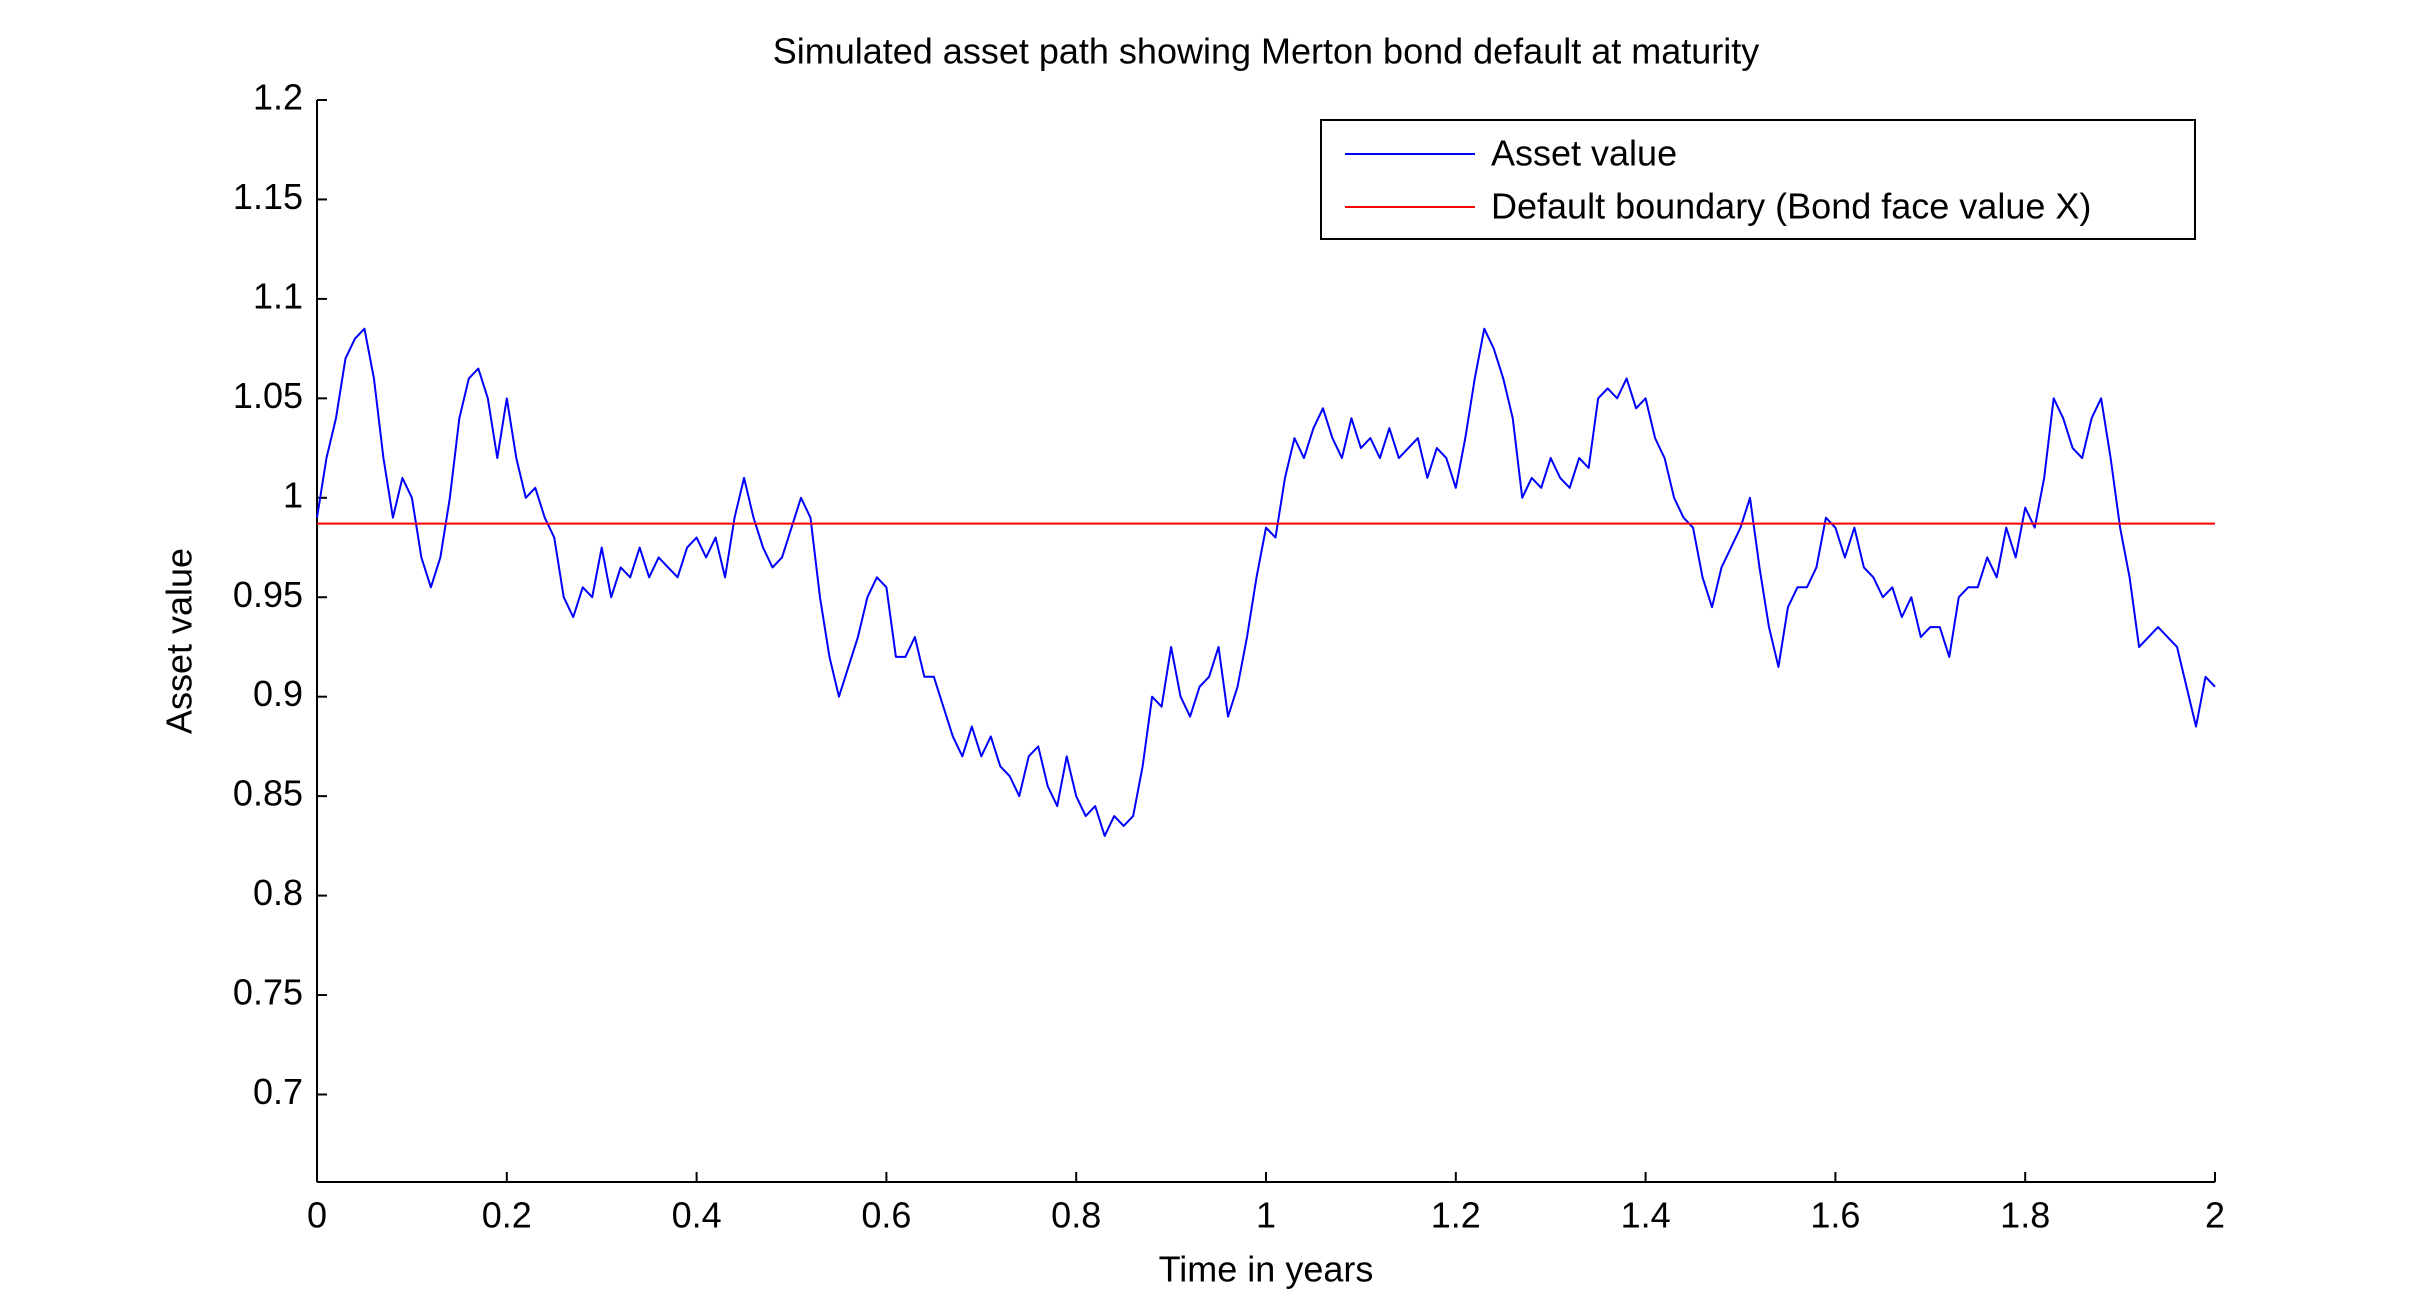 The image size is (2418, 1313). Describe the element at coordinates (293, 494) in the screenshot. I see `y-tick-label: 1` at that location.